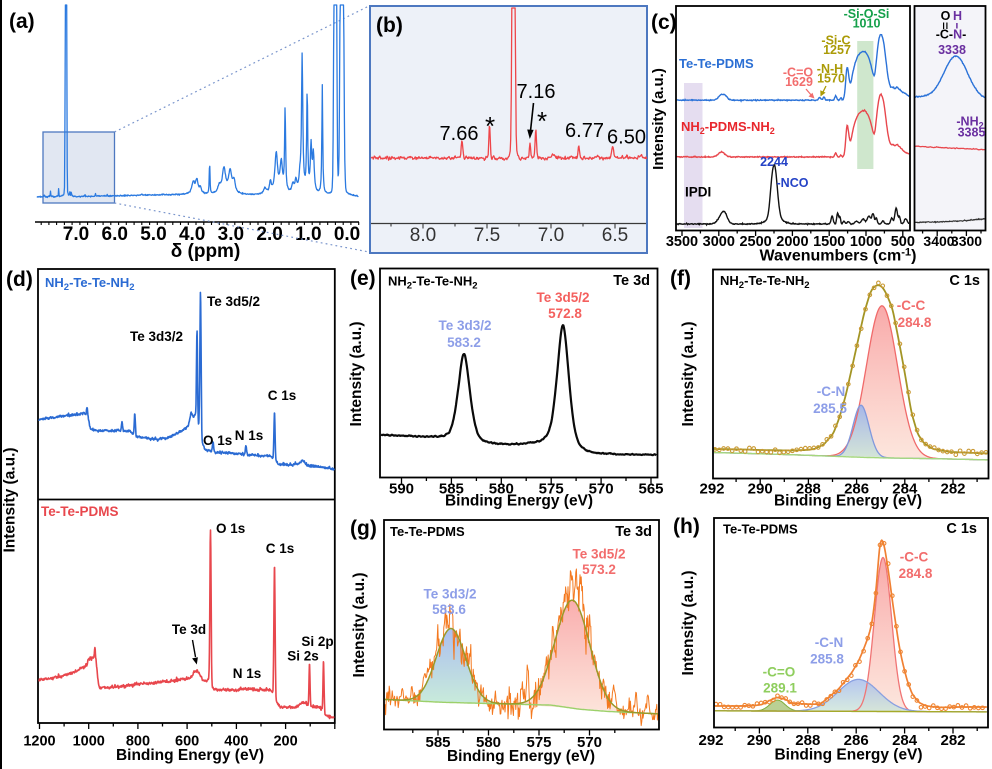  Describe the element at coordinates (966, 241) in the screenshot. I see `svg-text: 3300` at that location.